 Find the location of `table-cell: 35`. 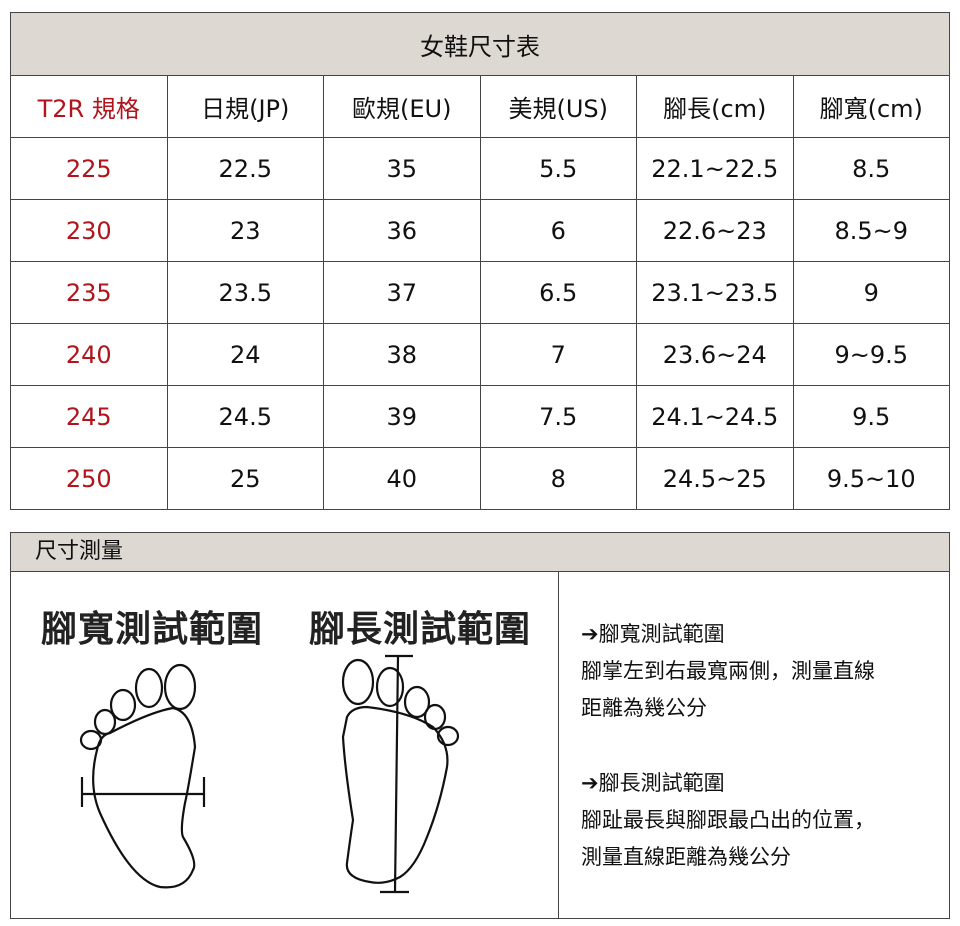

table-cell: 35 is located at coordinates (402, 168).